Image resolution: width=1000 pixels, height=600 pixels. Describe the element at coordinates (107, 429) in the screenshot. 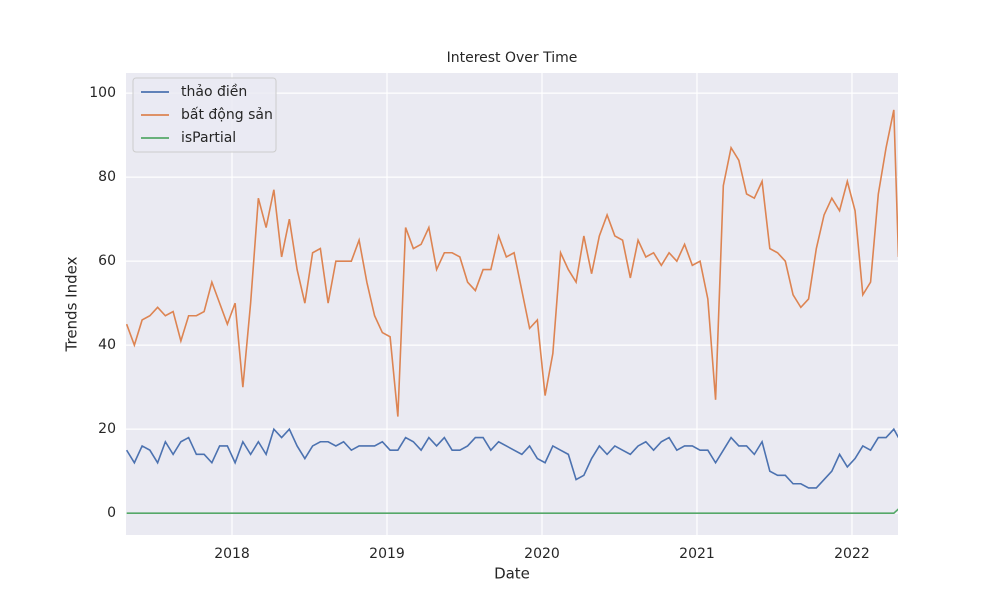

I see `y-tick-label: 20` at that location.